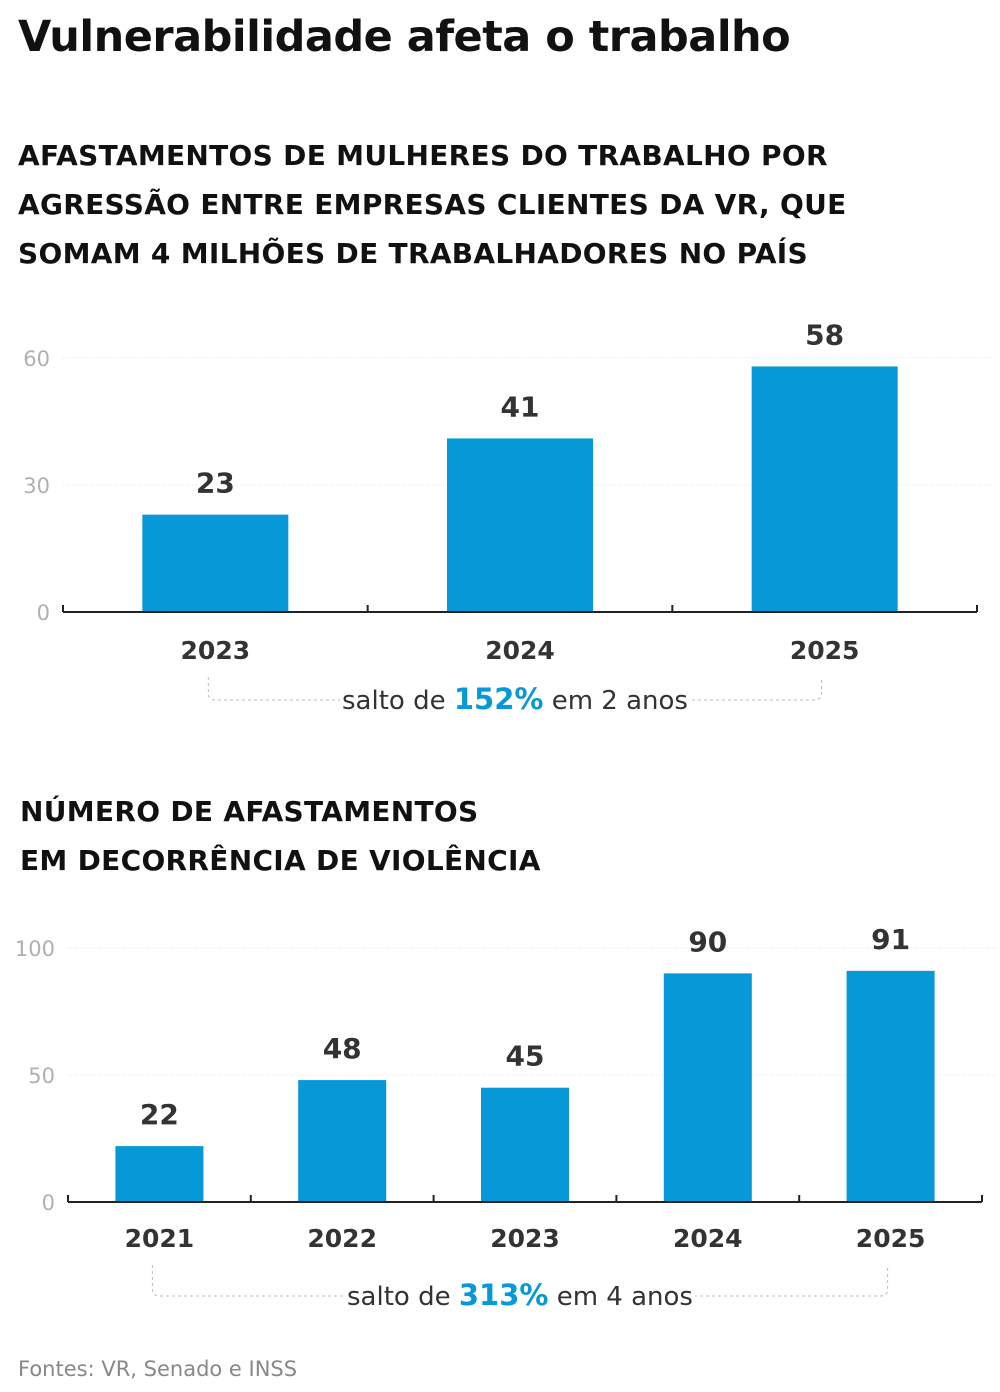  I want to click on y-tick-label: 100, so click(35, 949).